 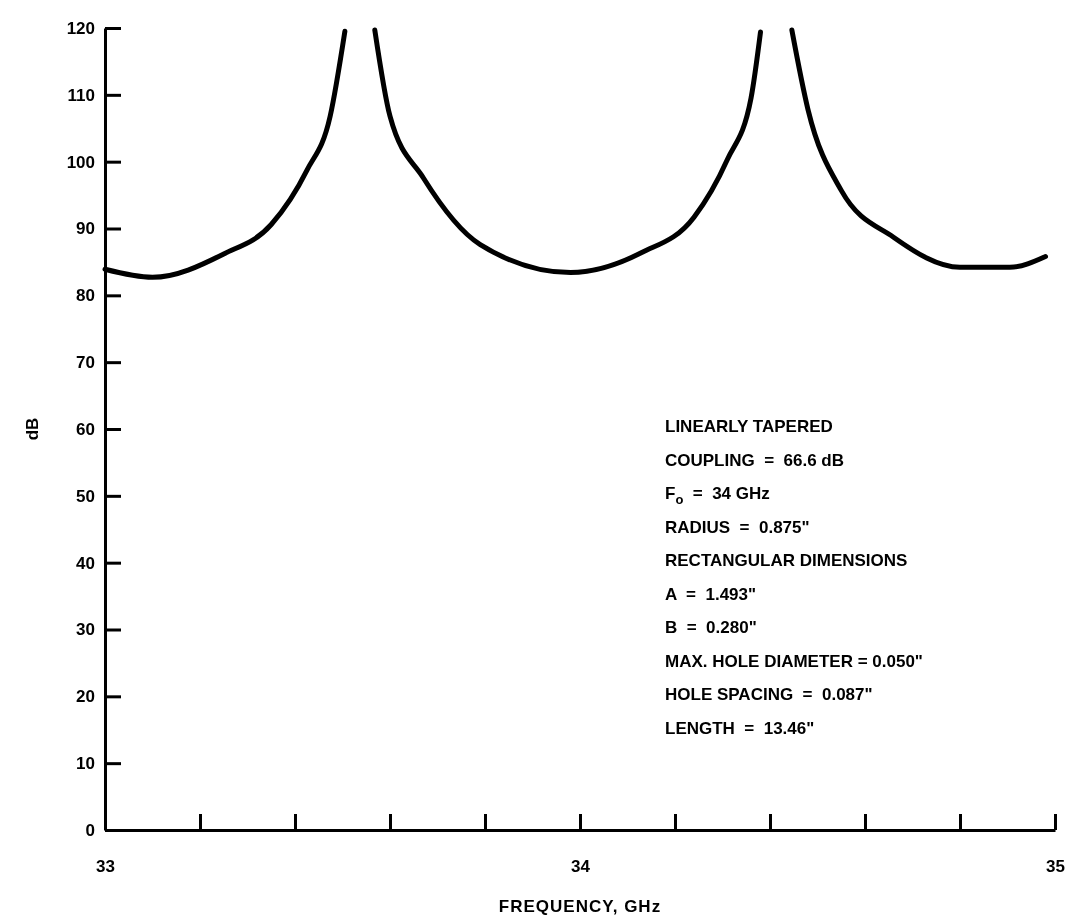 I want to click on y-tick-label: 110, so click(x=81, y=95).